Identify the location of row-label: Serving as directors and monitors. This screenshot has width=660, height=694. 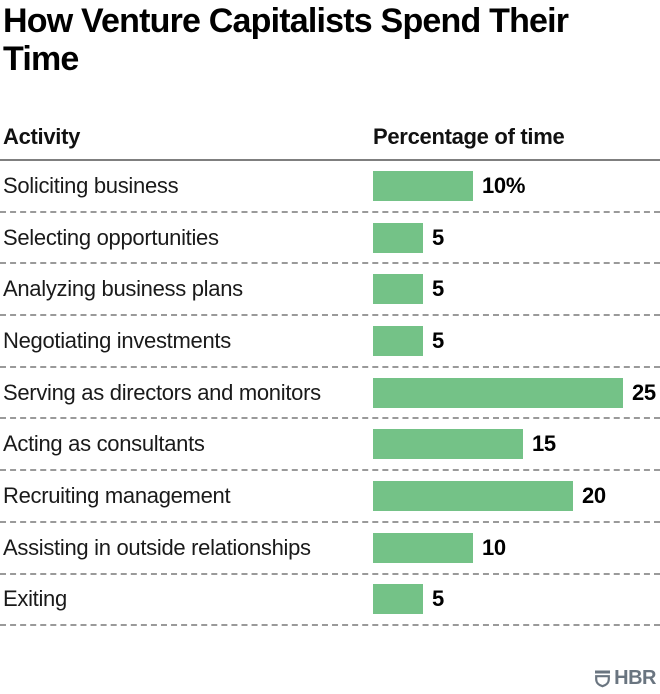
(162, 392).